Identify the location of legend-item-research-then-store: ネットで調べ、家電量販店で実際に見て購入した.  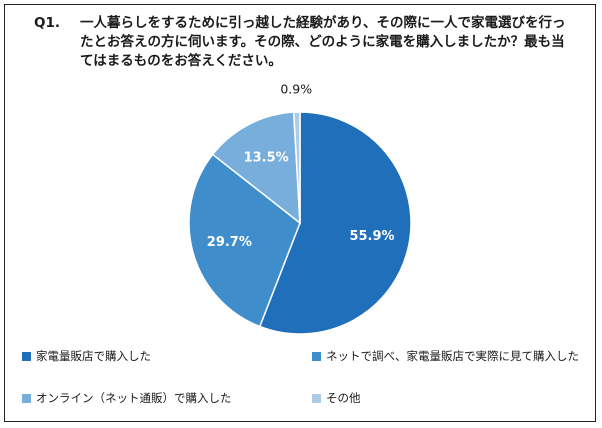
(445, 356).